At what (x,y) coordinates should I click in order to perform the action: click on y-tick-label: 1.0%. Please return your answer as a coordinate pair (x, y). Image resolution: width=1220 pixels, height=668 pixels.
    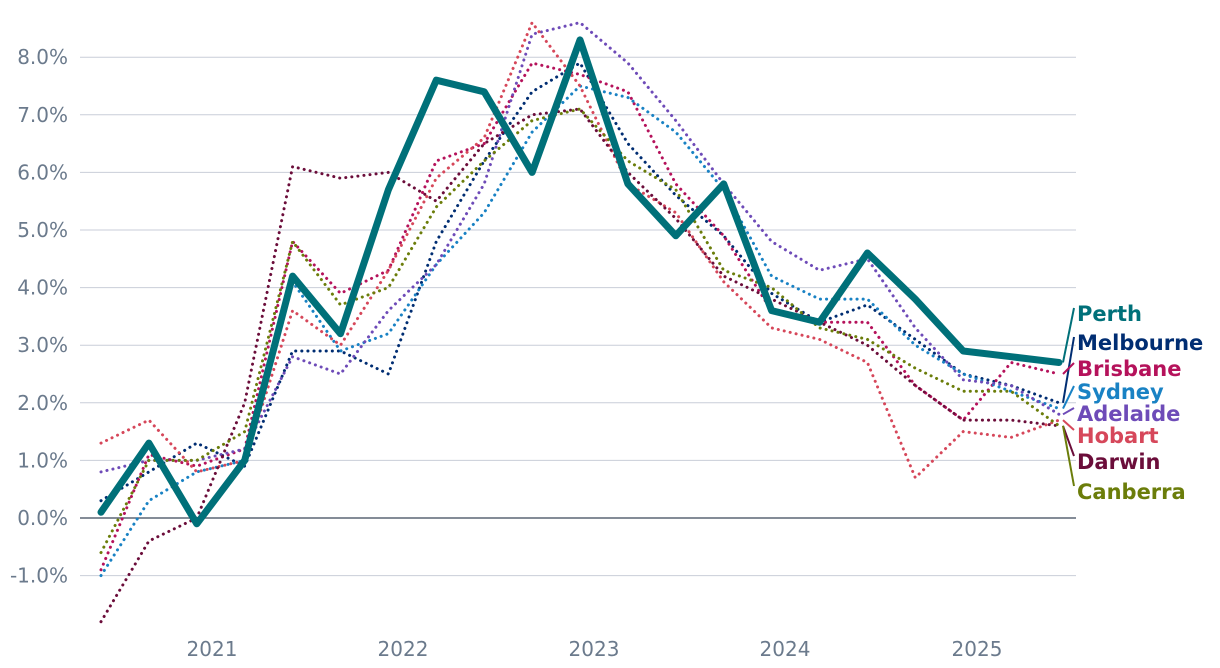
    Looking at the image, I should click on (42, 460).